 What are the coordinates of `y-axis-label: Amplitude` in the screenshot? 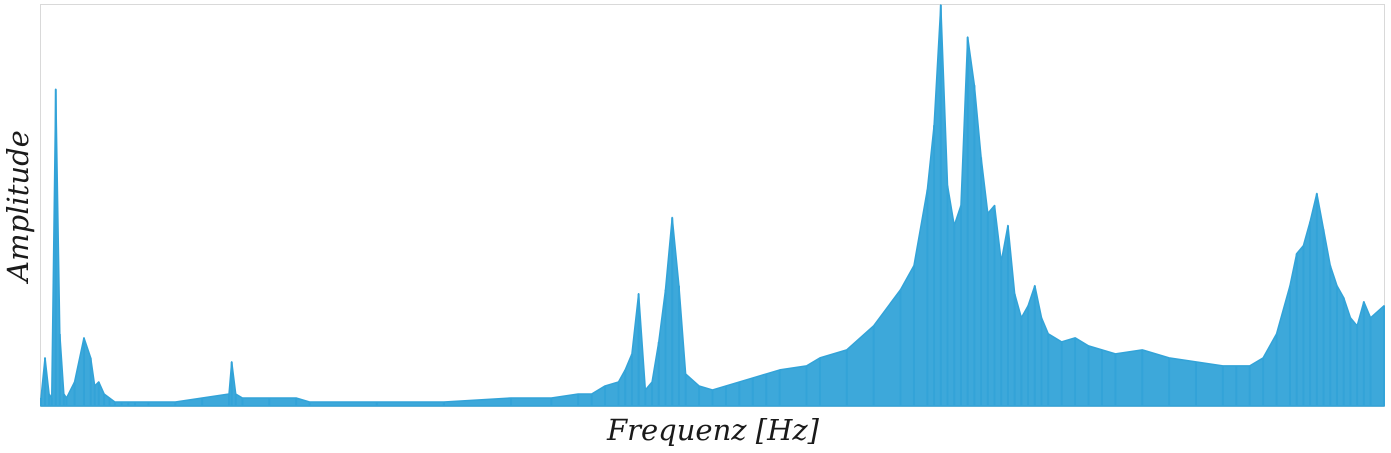 It's located at (18, 207).